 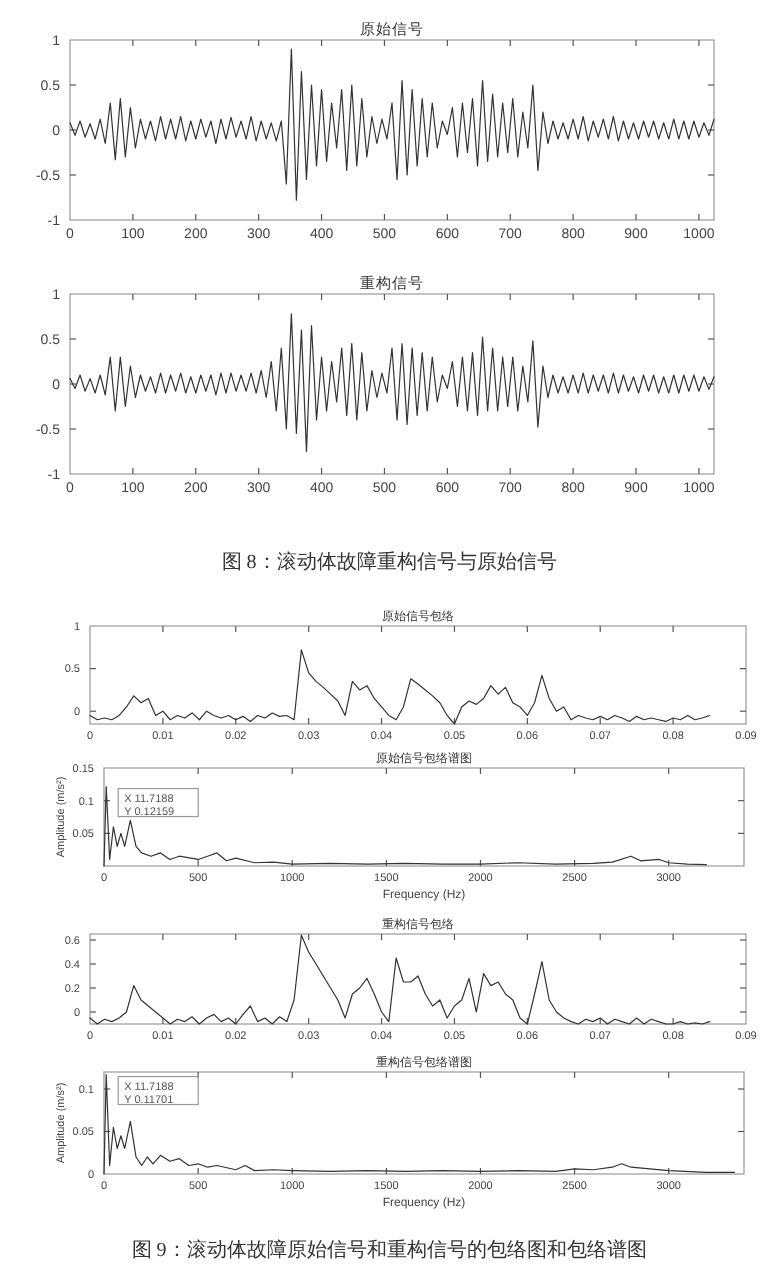 What do you see at coordinates (389, 1250) in the screenshot?
I see `caption: 图 9：滚动体故障原始信号和重构信号的包络图和包络谱图` at bounding box center [389, 1250].